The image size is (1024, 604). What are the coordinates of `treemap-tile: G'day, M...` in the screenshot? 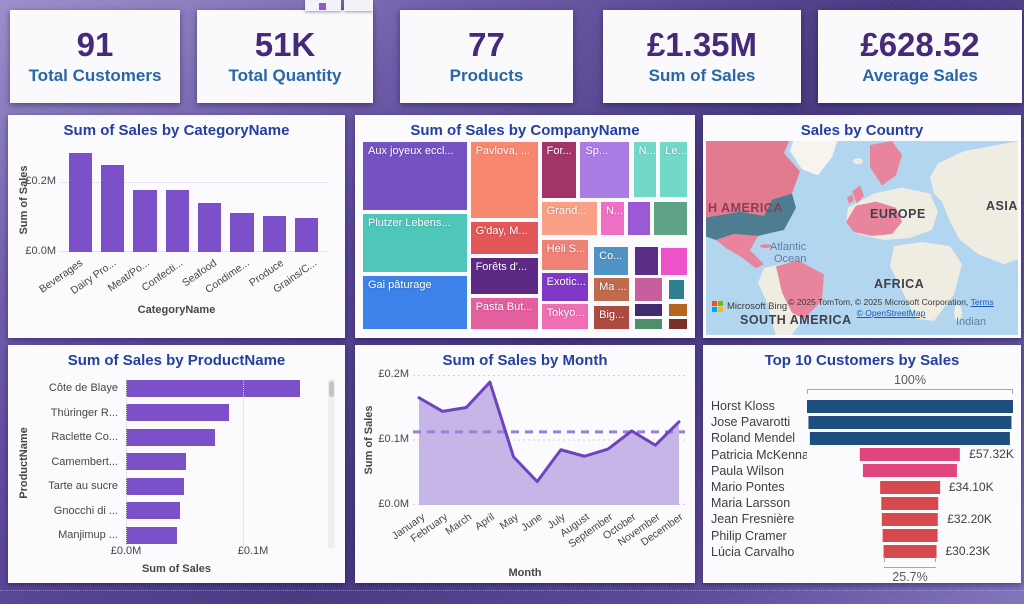 It's located at (504, 238).